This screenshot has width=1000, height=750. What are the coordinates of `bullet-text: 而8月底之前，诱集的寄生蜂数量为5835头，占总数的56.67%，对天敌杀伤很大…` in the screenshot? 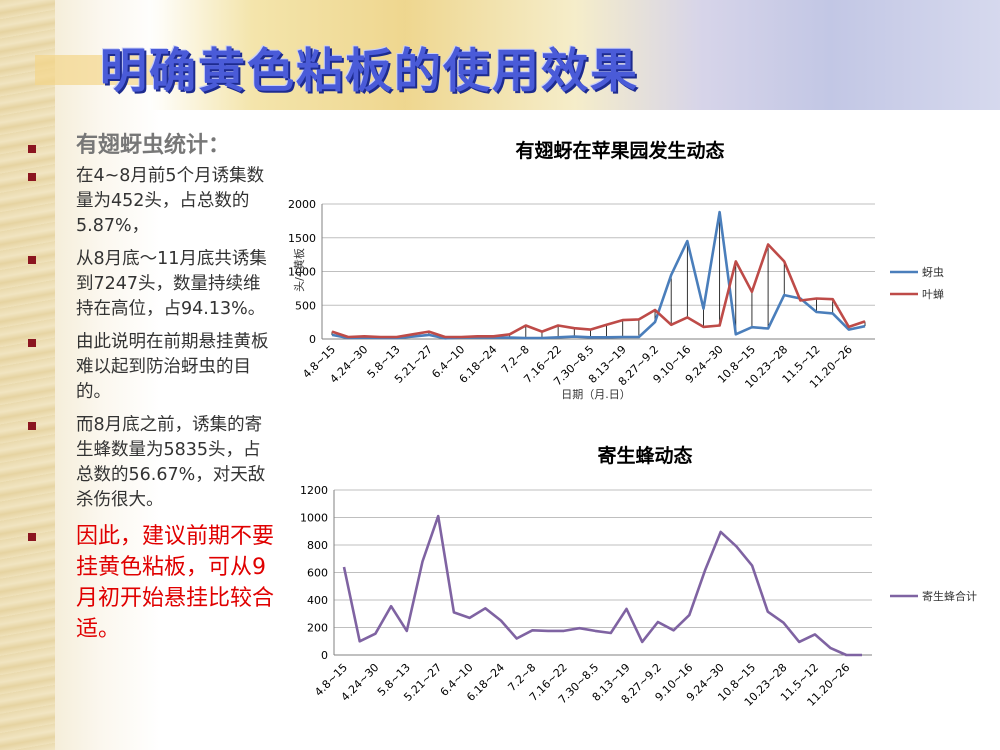 It's located at (171, 462).